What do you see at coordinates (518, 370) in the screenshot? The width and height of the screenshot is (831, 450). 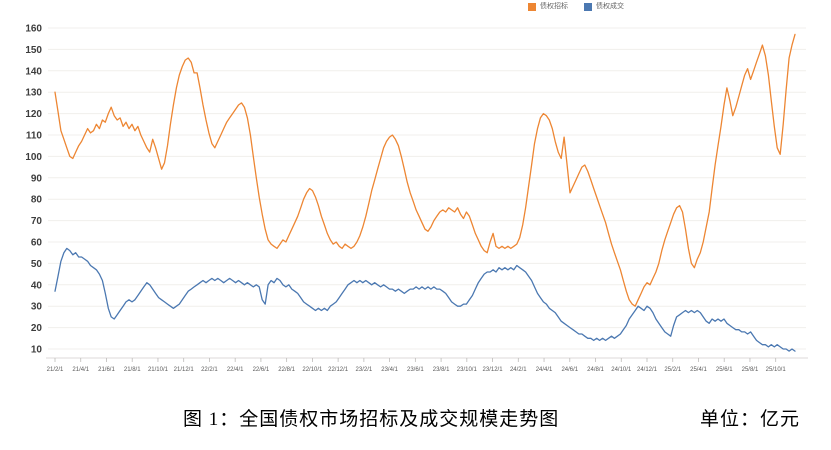 I see `x-axis-label-24/2/1: 24/2/1` at bounding box center [518, 370].